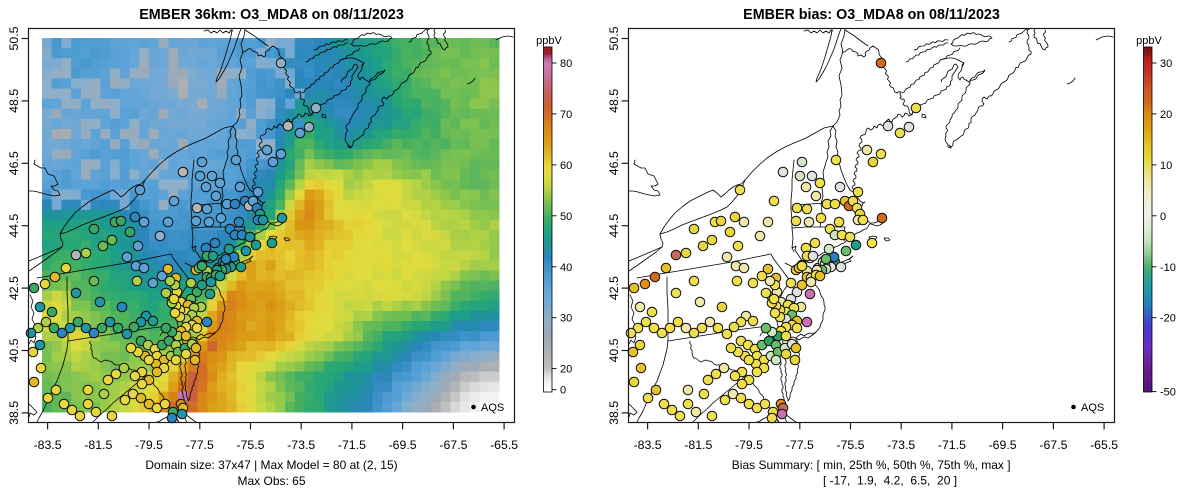 The height and width of the screenshot is (502, 1200). Describe the element at coordinates (1168, 393) in the screenshot. I see `svg-text: -50` at that location.